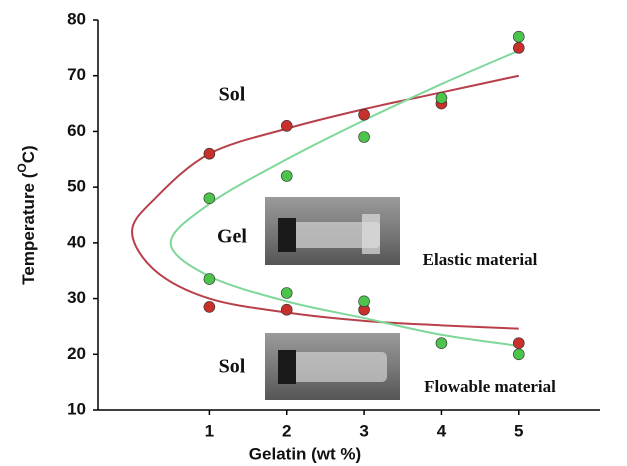 Image resolution: width=627 pixels, height=466 pixels. What do you see at coordinates (363, 430) in the screenshot?
I see `x-tick-label: 3` at bounding box center [363, 430].